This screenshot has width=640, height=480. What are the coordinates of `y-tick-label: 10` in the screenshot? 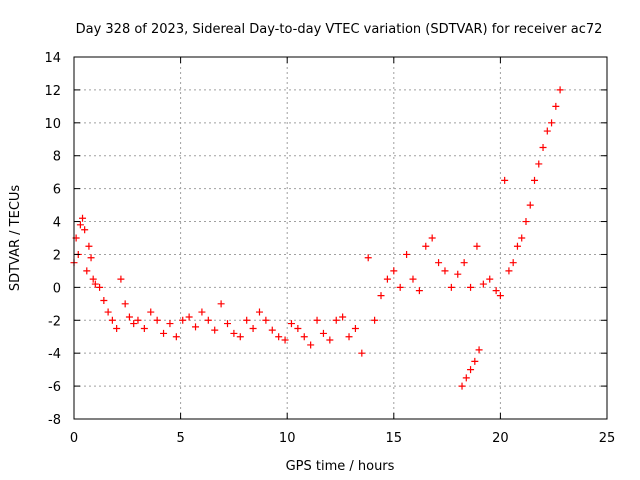 It's located at (52, 124).